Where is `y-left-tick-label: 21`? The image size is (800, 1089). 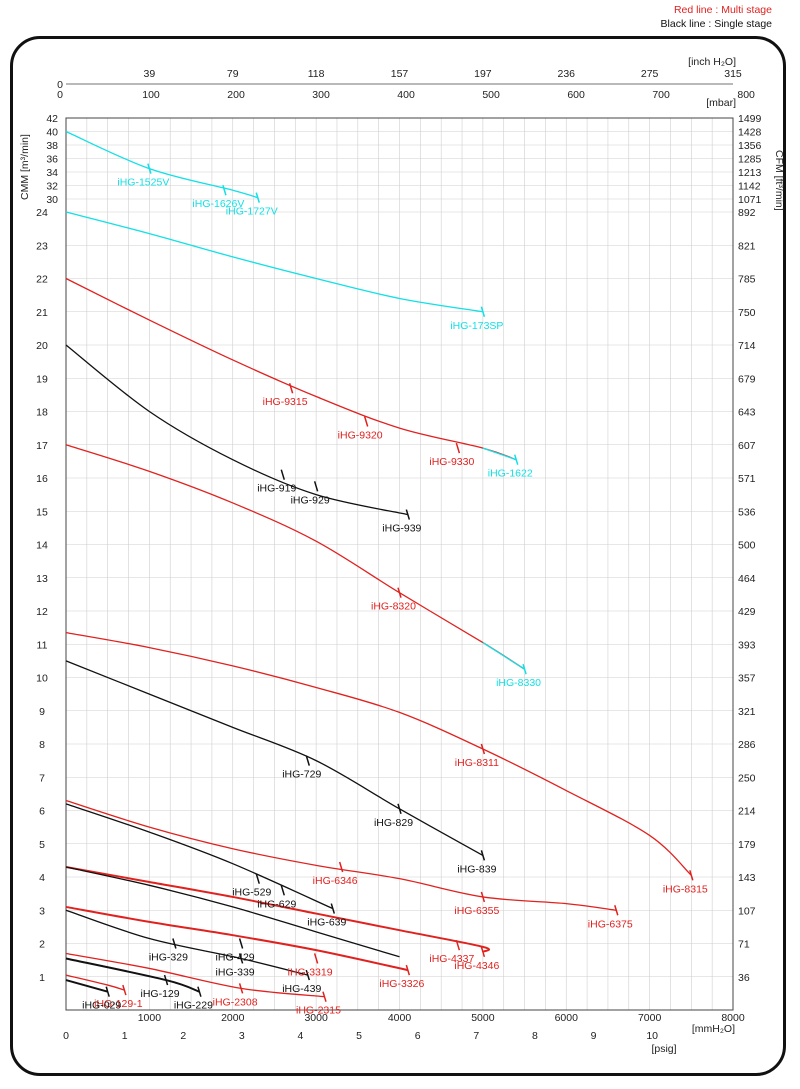
y-left-tick-label: 21 is located at coordinates (42, 313).